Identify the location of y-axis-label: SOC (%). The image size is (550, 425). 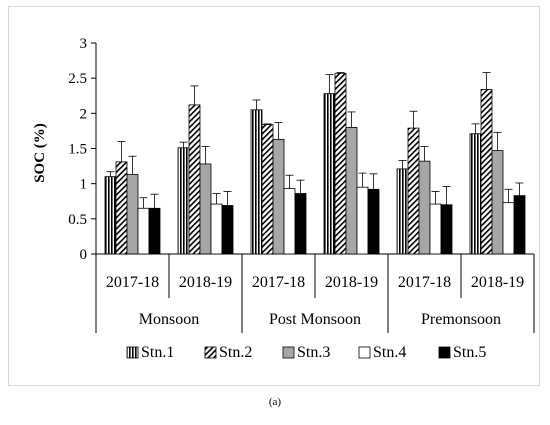
(40, 153).